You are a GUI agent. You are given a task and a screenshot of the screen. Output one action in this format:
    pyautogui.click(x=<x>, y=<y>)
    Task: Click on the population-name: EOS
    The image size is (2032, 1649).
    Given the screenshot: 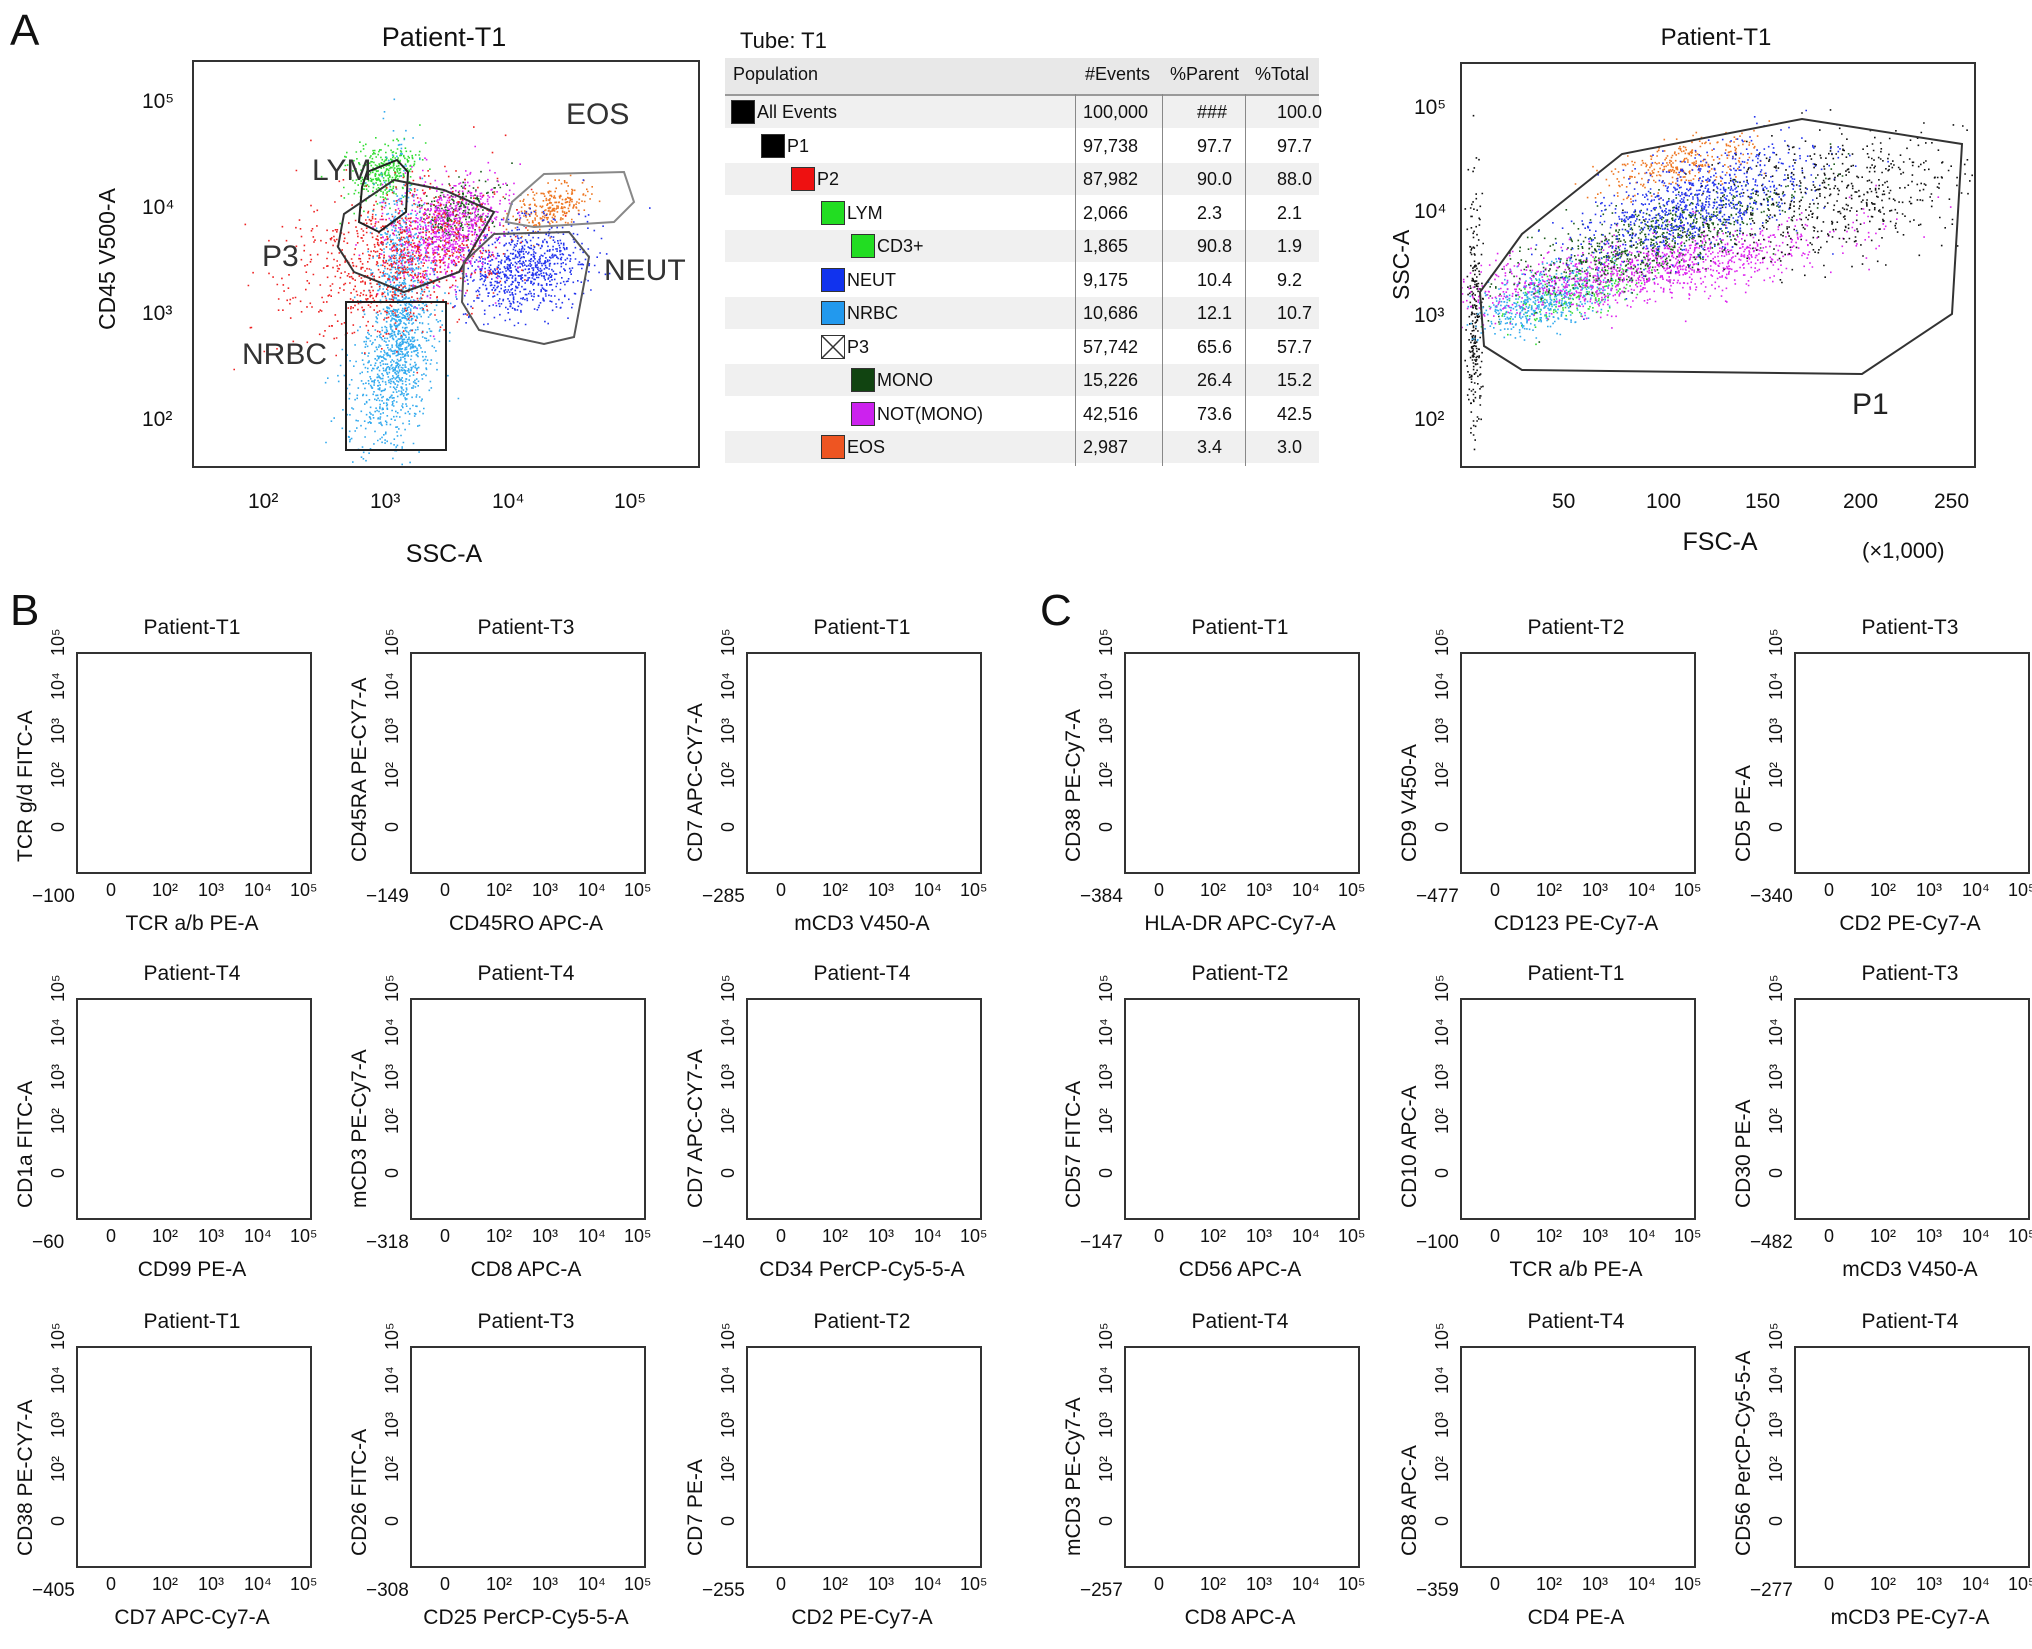 What is the action you would take?
    pyautogui.click(x=866, y=447)
    